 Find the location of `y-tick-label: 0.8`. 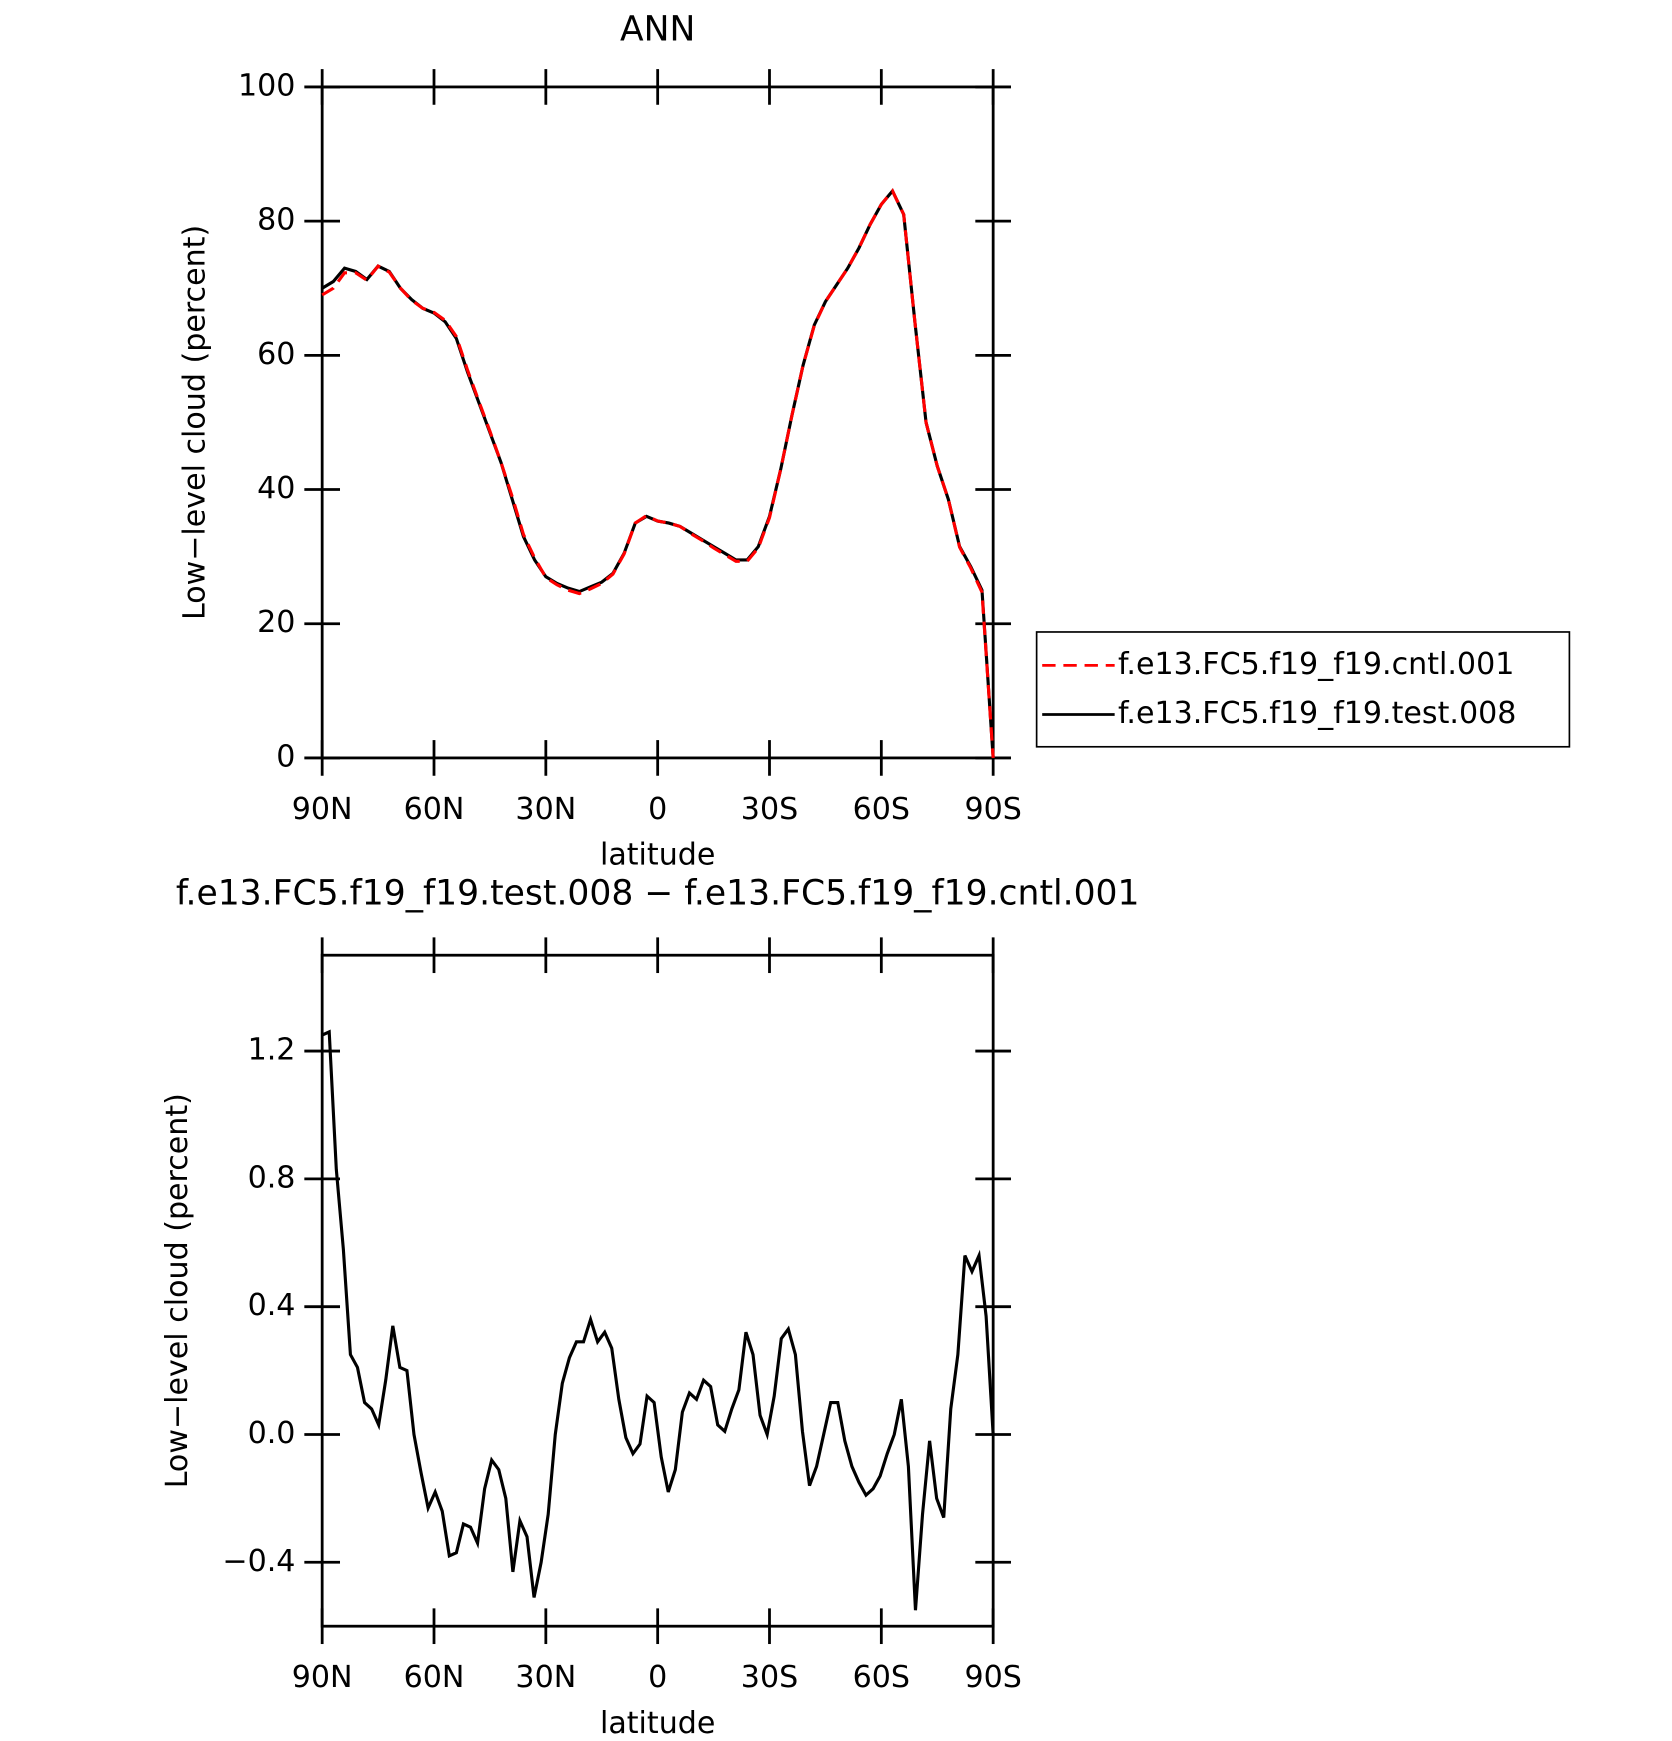

y-tick-label: 0.8 is located at coordinates (272, 1177).